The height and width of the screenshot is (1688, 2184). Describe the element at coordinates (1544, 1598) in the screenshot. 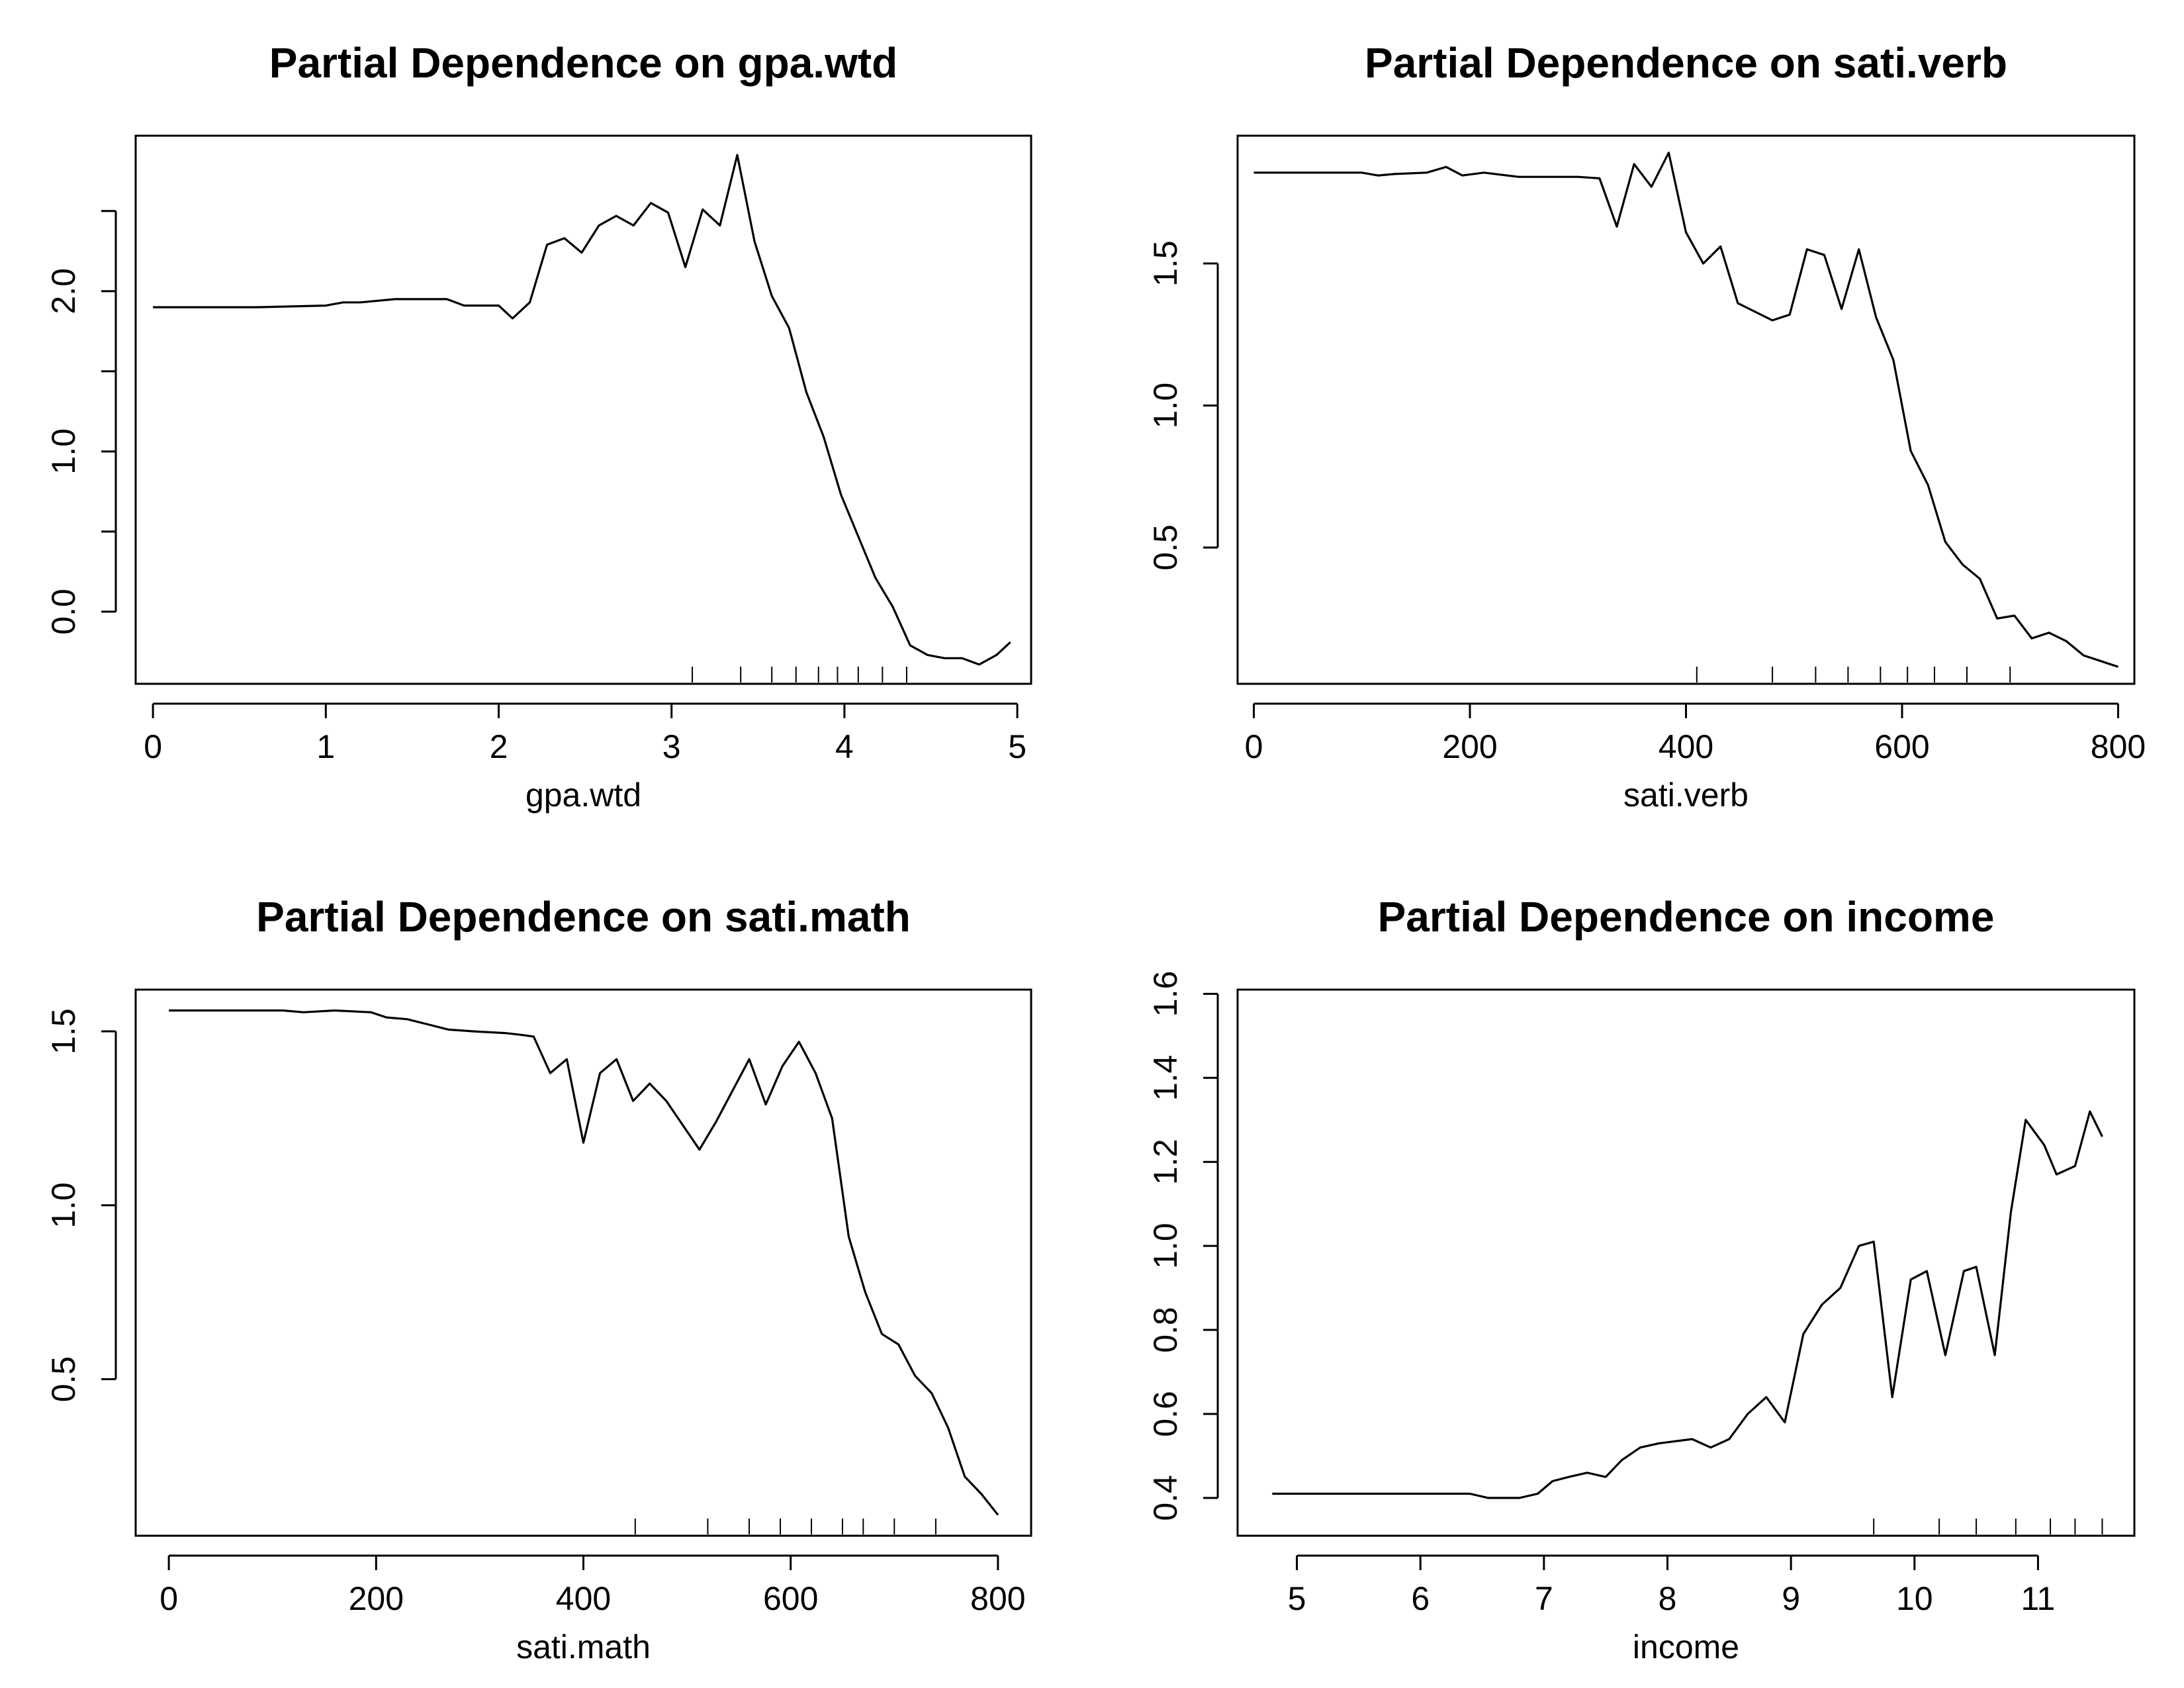

I see `x-tick-label: 7` at that location.